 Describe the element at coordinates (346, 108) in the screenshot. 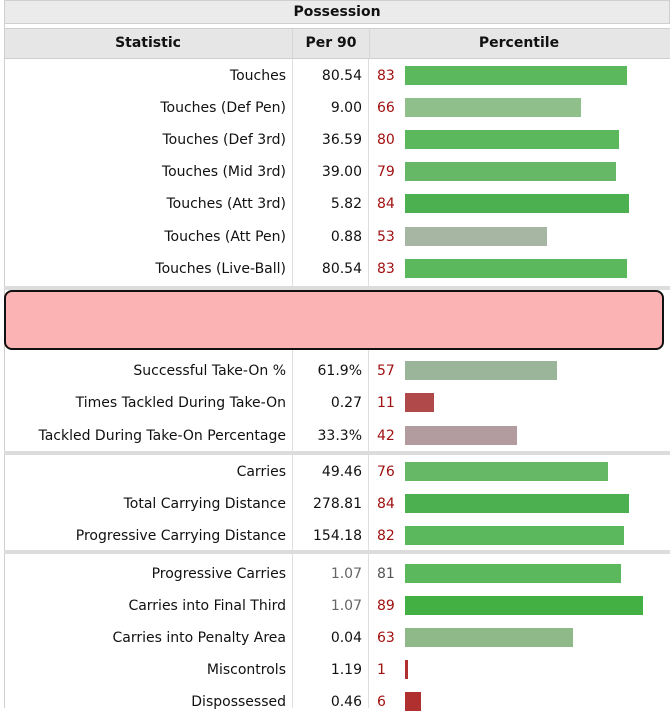

I see `per90-value: 9.00` at that location.